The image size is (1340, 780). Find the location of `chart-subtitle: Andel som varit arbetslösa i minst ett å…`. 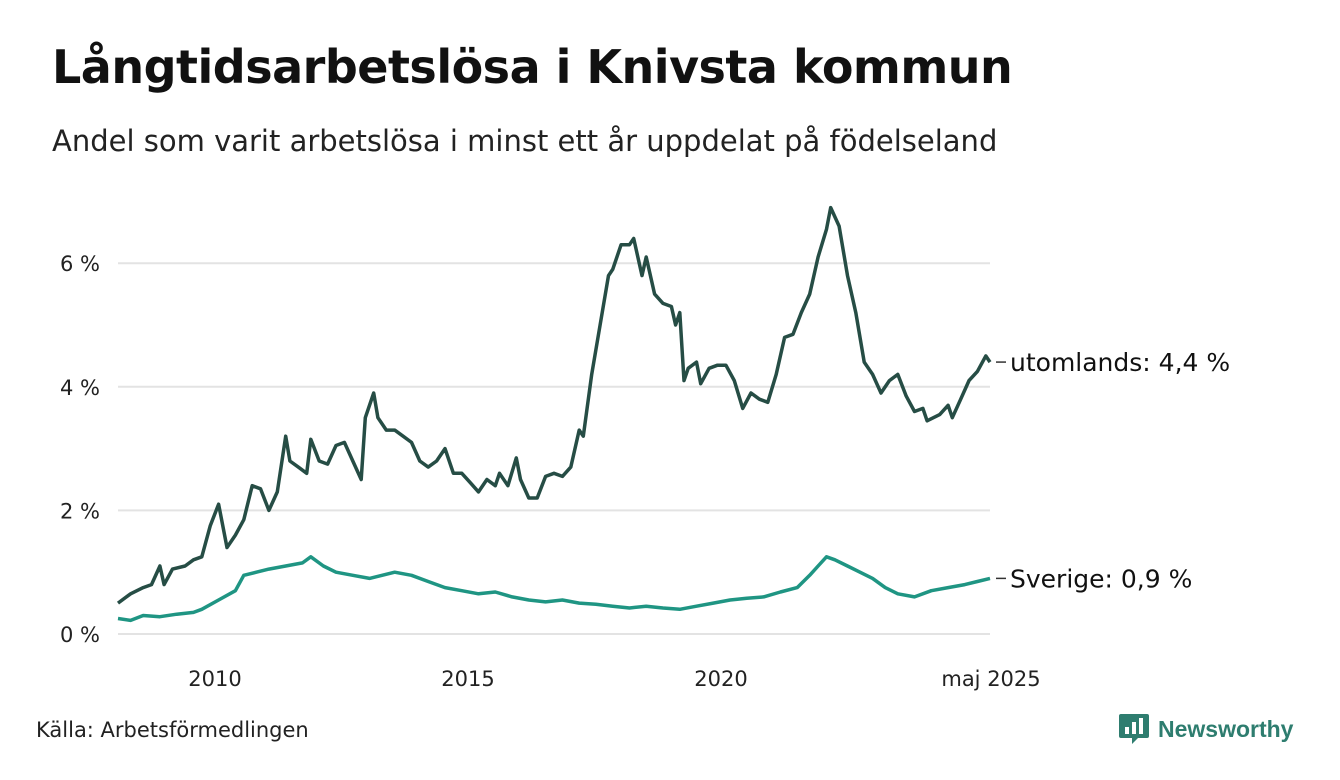

chart-subtitle: Andel som varit arbetslösa i minst ett å… is located at coordinates (525, 141).